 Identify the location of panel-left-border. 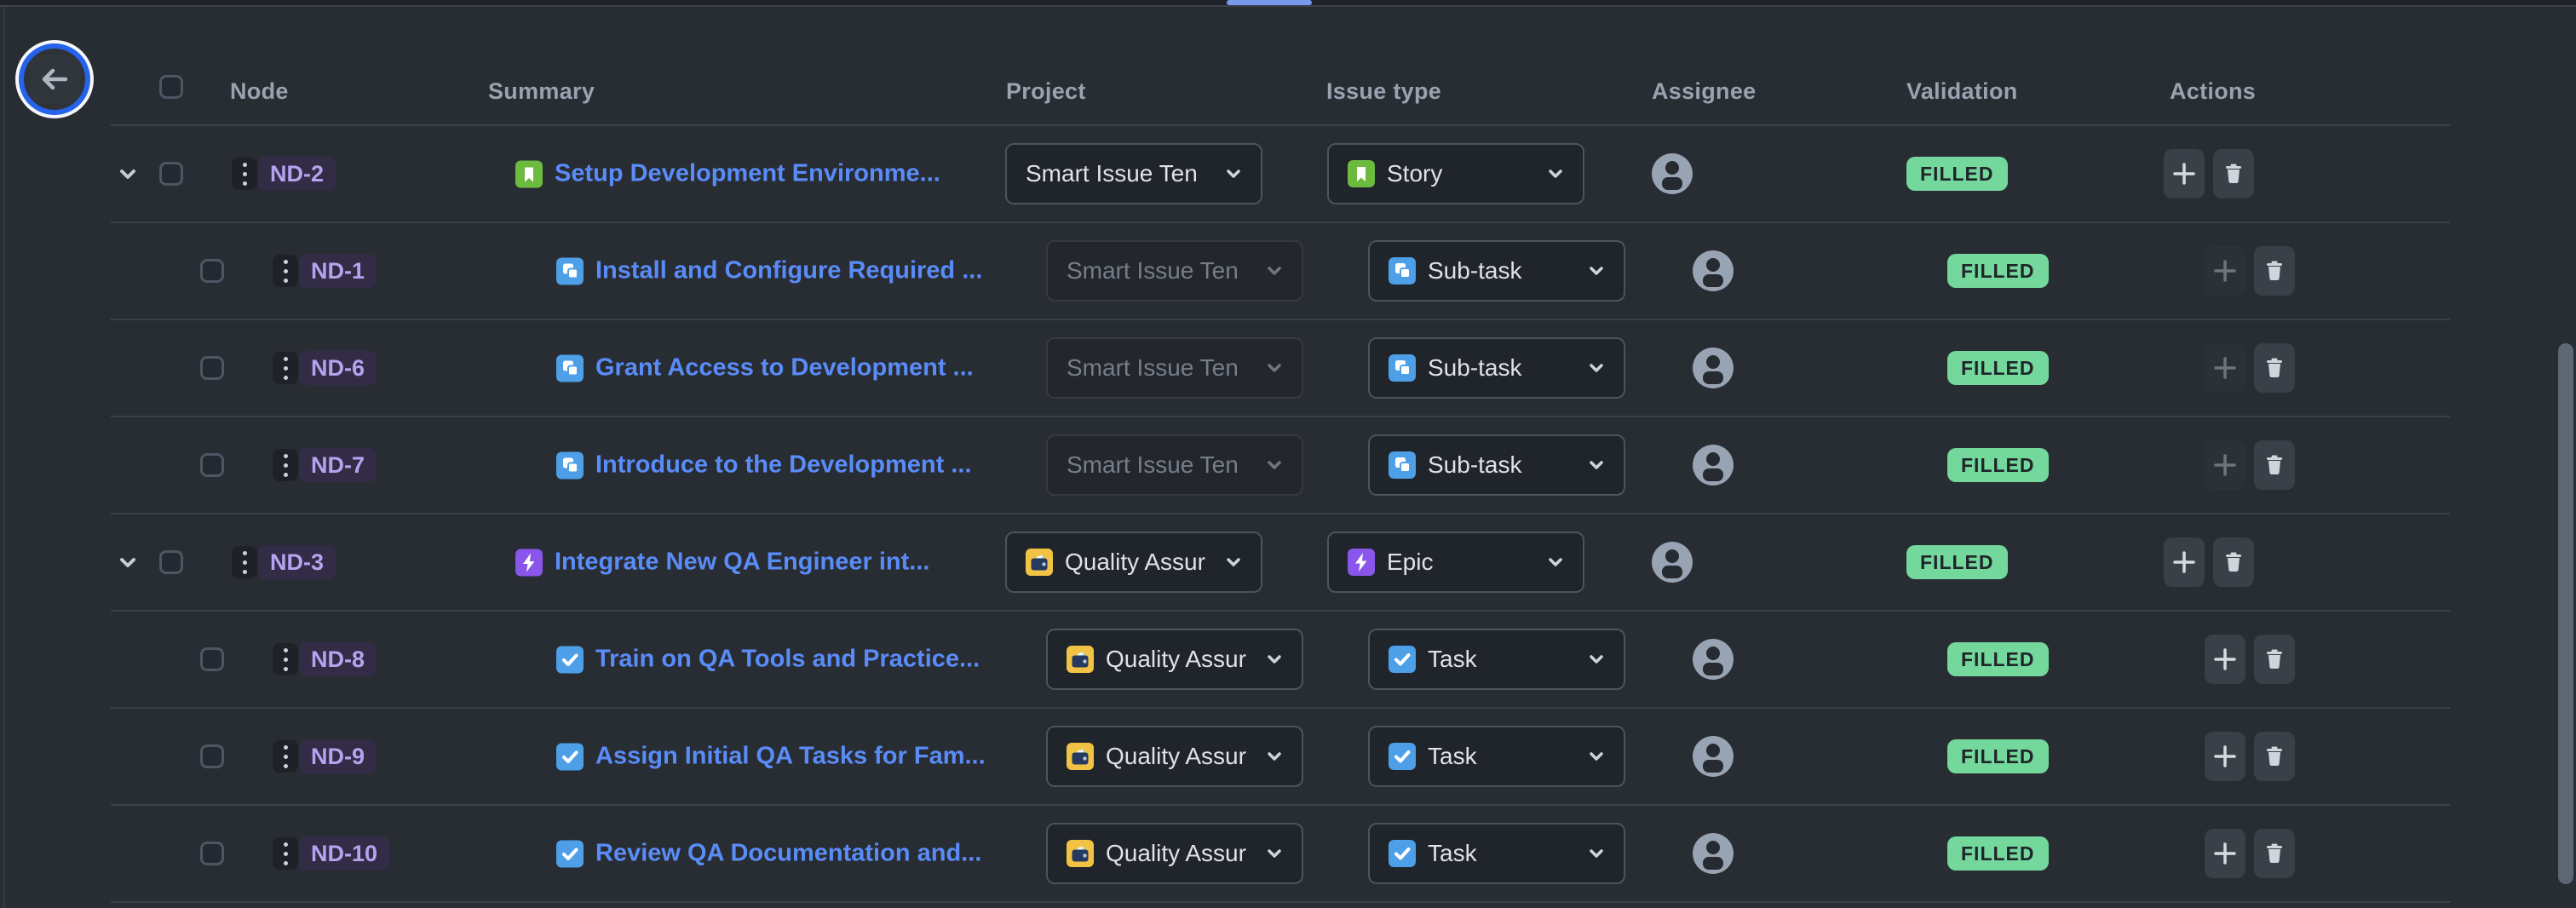
(4, 457).